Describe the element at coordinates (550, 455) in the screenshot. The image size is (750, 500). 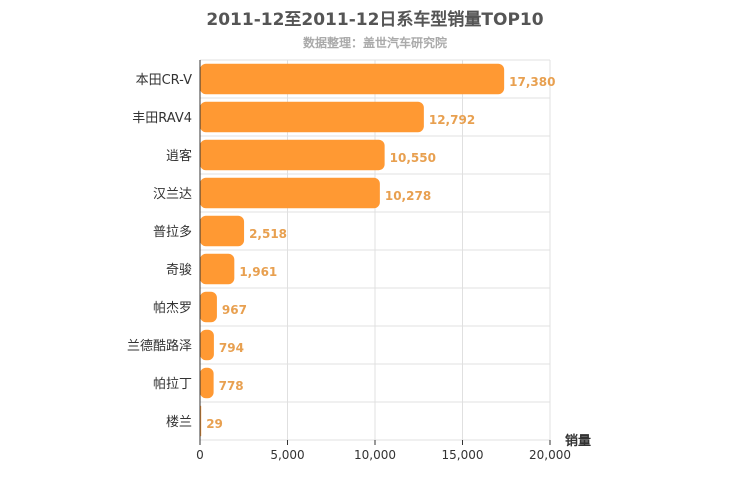
I see `x-tick-label: 20,000` at that location.